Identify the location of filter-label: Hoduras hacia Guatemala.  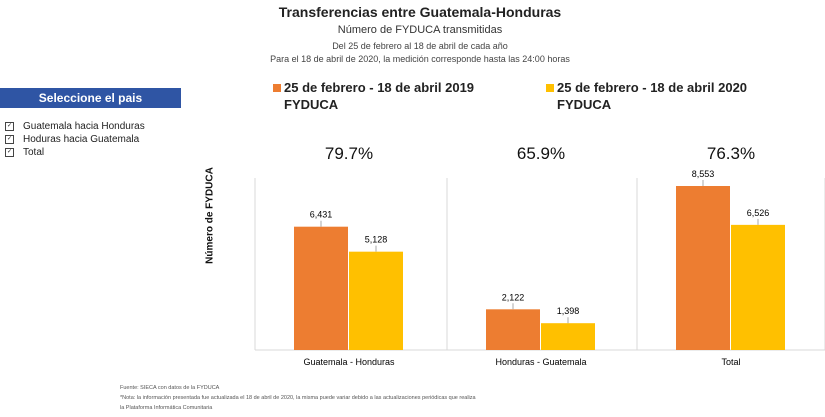
(81, 139).